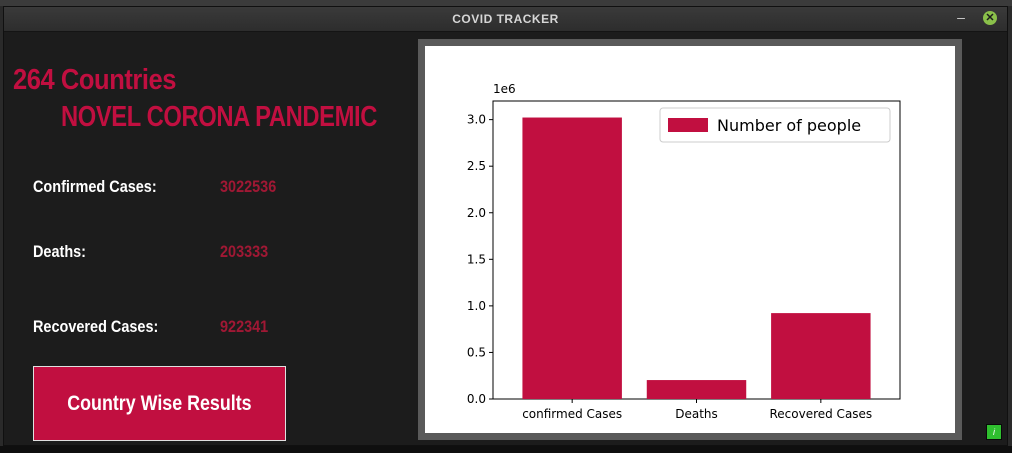 The width and height of the screenshot is (1012, 453). I want to click on deaths-value: 203333, so click(244, 251).